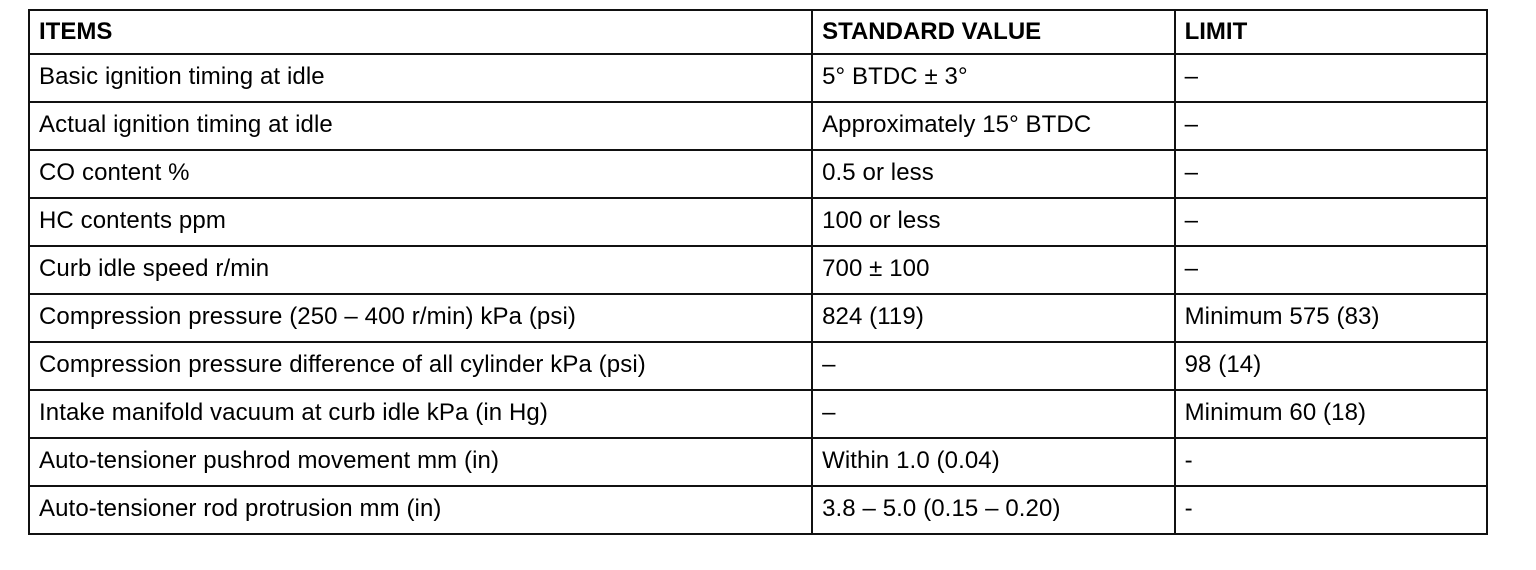 The width and height of the screenshot is (1536, 570). I want to click on header-items: ITEMS, so click(420, 32).